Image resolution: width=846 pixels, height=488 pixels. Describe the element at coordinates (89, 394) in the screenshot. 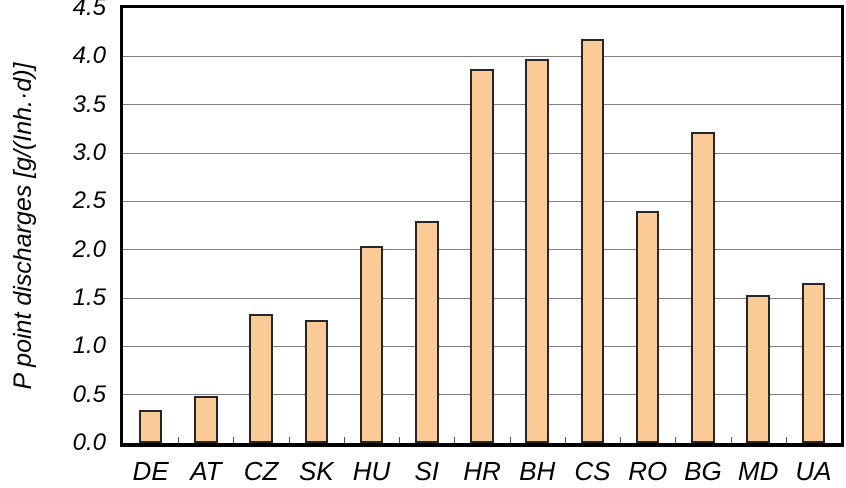

I see `y-tick-label-0.5: 0.5` at that location.